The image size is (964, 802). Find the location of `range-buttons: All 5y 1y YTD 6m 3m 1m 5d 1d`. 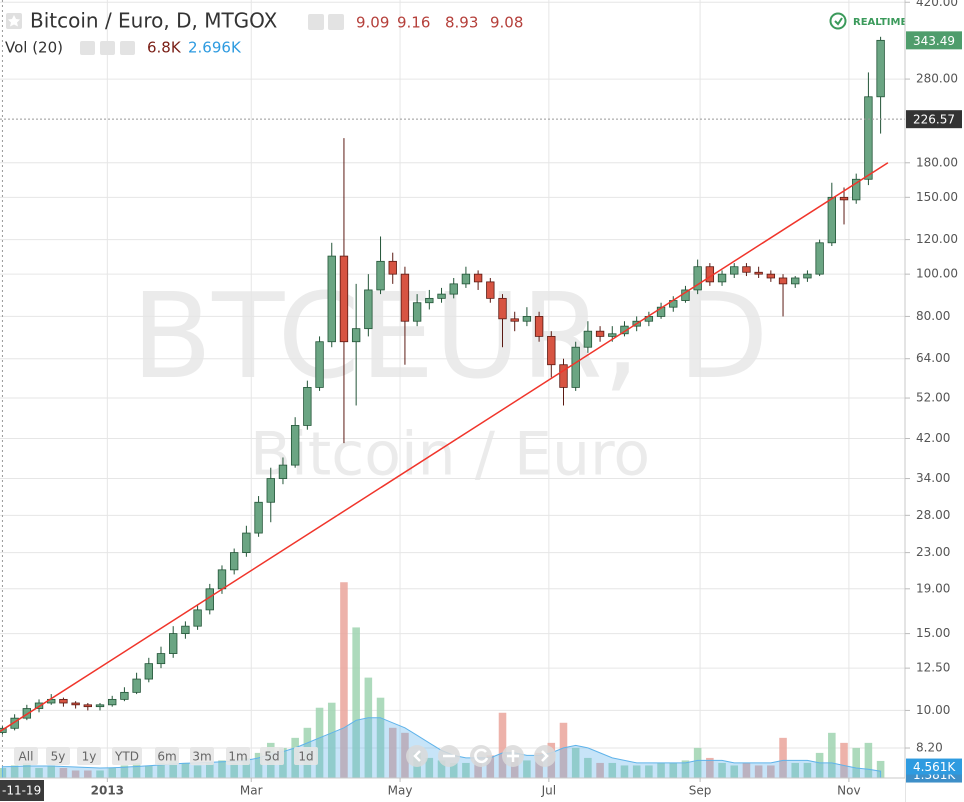

range-buttons: All 5y 1y YTD 6m 3m 1m 5d 1d is located at coordinates (166, 756).